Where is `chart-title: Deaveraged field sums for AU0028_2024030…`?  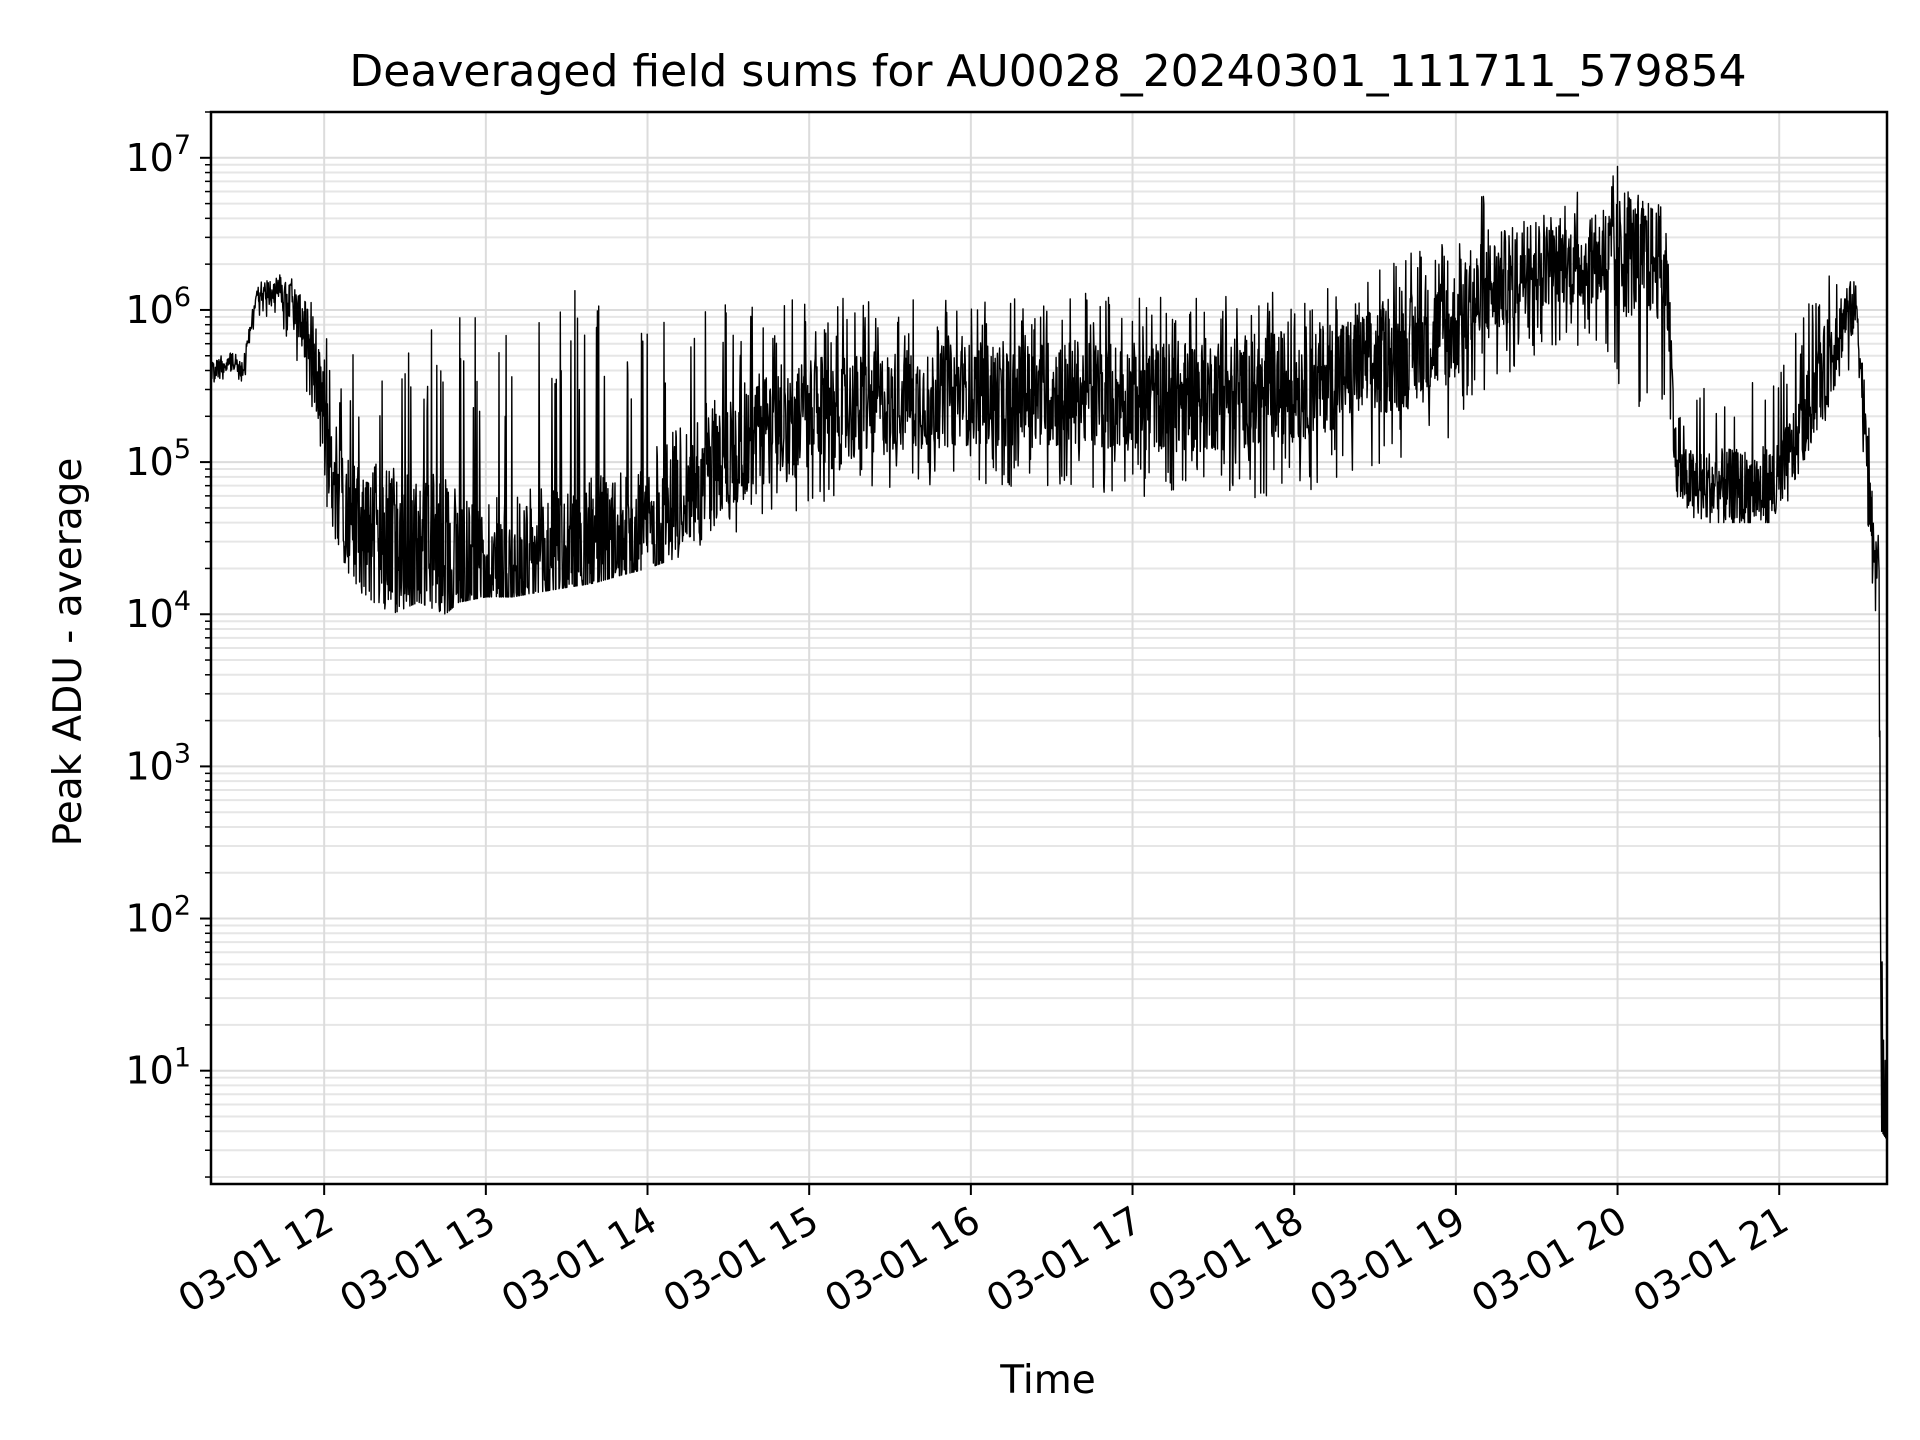
chart-title: Deaveraged field sums for AU0028_2024030… is located at coordinates (1047, 71).